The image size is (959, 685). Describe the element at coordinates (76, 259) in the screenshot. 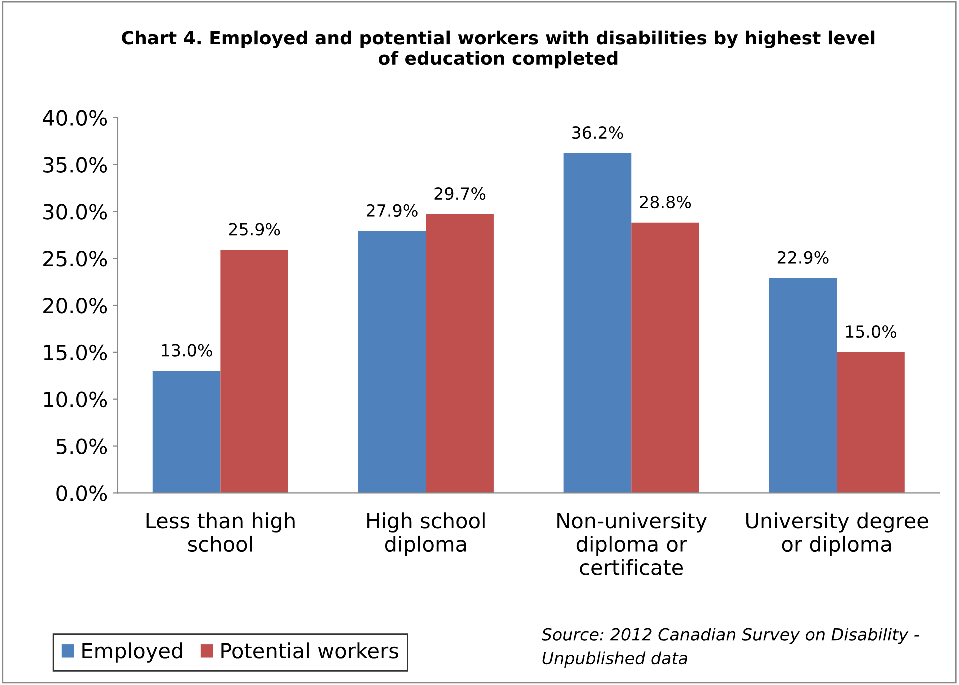

I see `y-tick-label: 25.0%` at that location.